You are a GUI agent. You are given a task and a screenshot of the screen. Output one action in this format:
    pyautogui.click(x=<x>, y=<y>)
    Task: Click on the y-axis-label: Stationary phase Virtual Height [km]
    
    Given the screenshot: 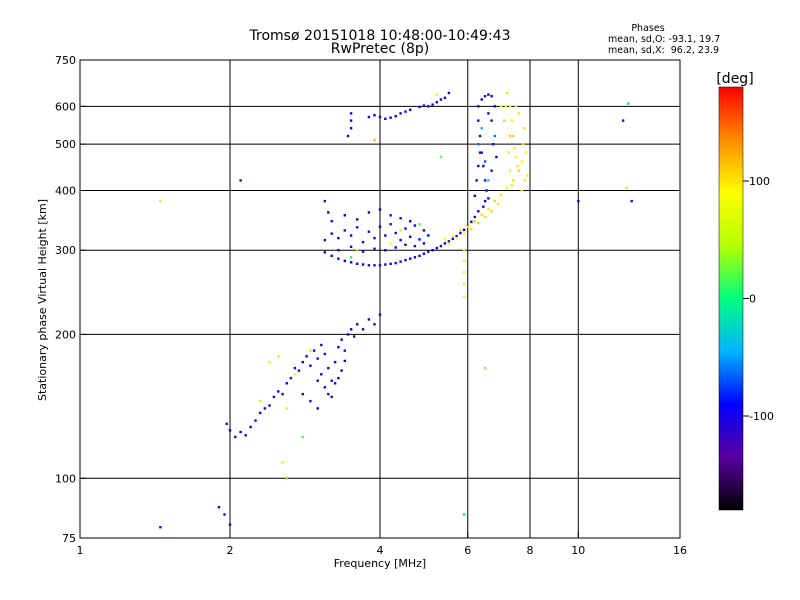 What is the action you would take?
    pyautogui.click(x=42, y=300)
    